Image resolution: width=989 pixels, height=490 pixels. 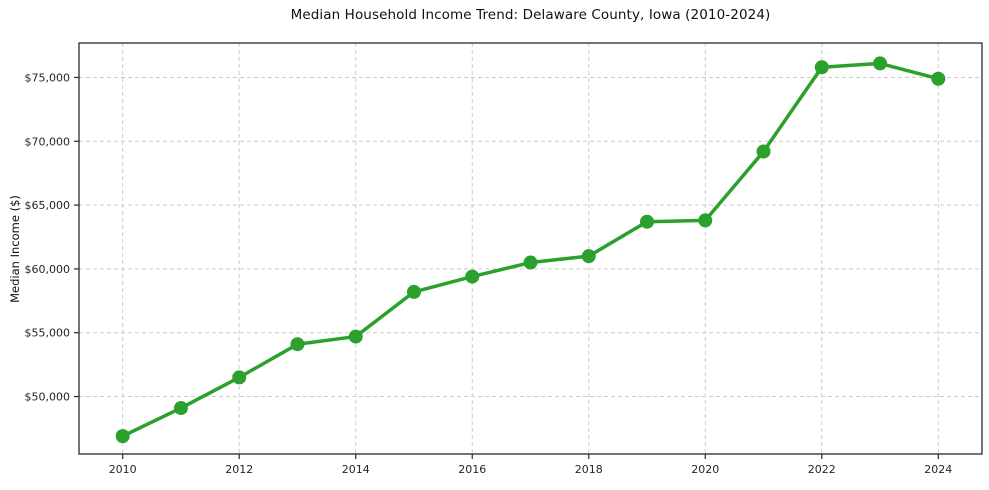 What do you see at coordinates (938, 78) in the screenshot?
I see `data-point-2024` at bounding box center [938, 78].